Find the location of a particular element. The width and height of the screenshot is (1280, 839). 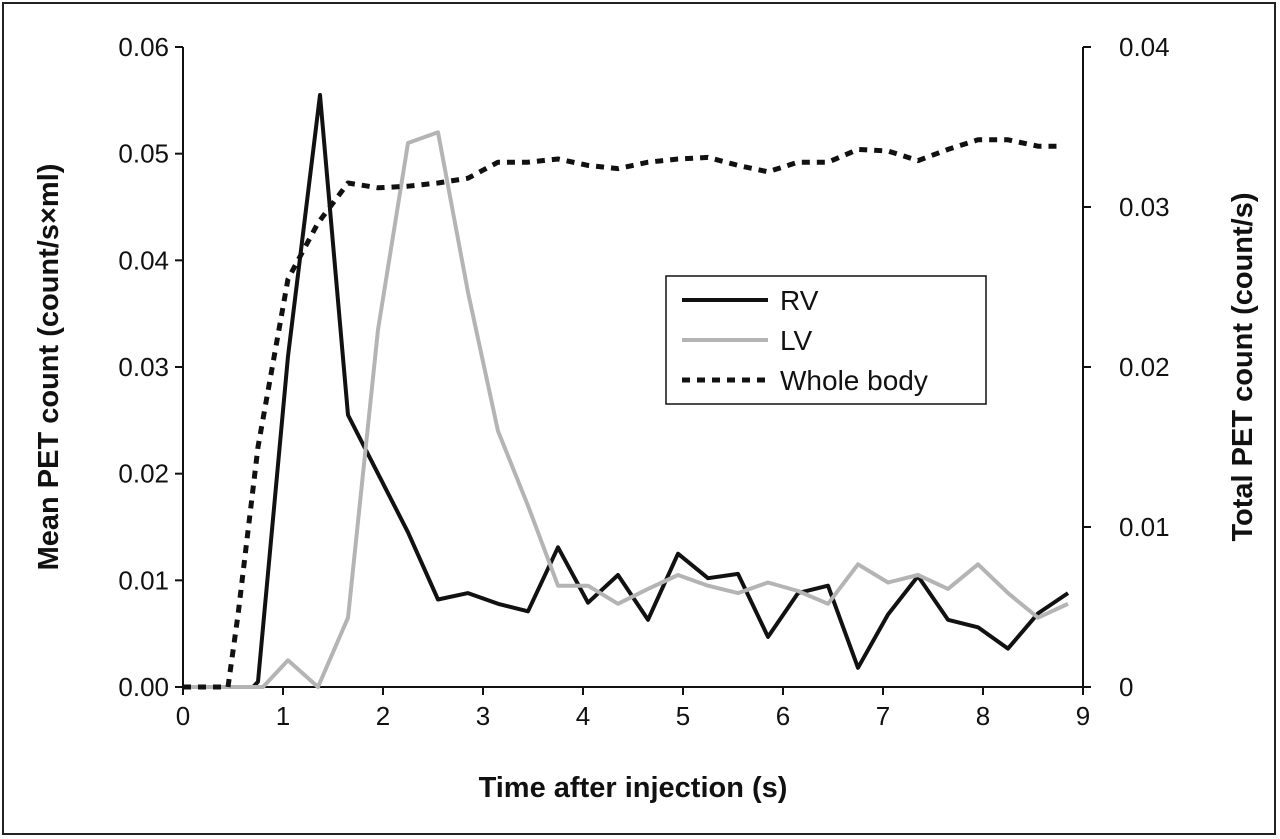

legend-label: Whole body is located at coordinates (854, 380).